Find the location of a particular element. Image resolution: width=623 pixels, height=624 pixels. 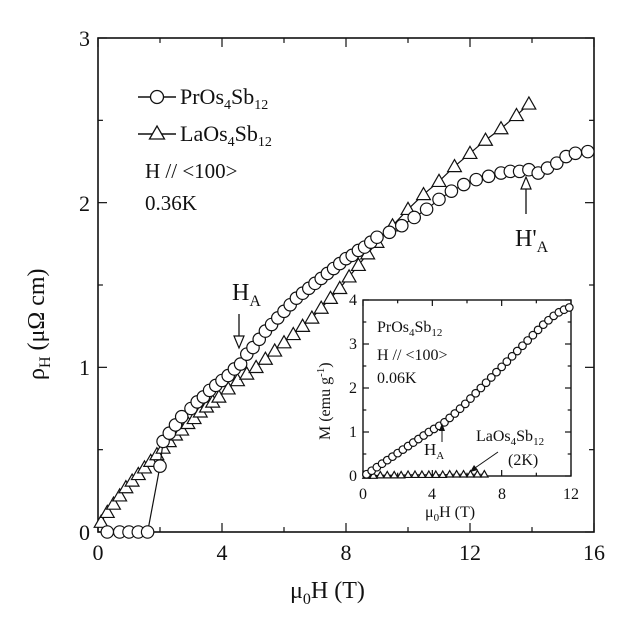

inset-x-tick-label: 4 is located at coordinates (432, 494).